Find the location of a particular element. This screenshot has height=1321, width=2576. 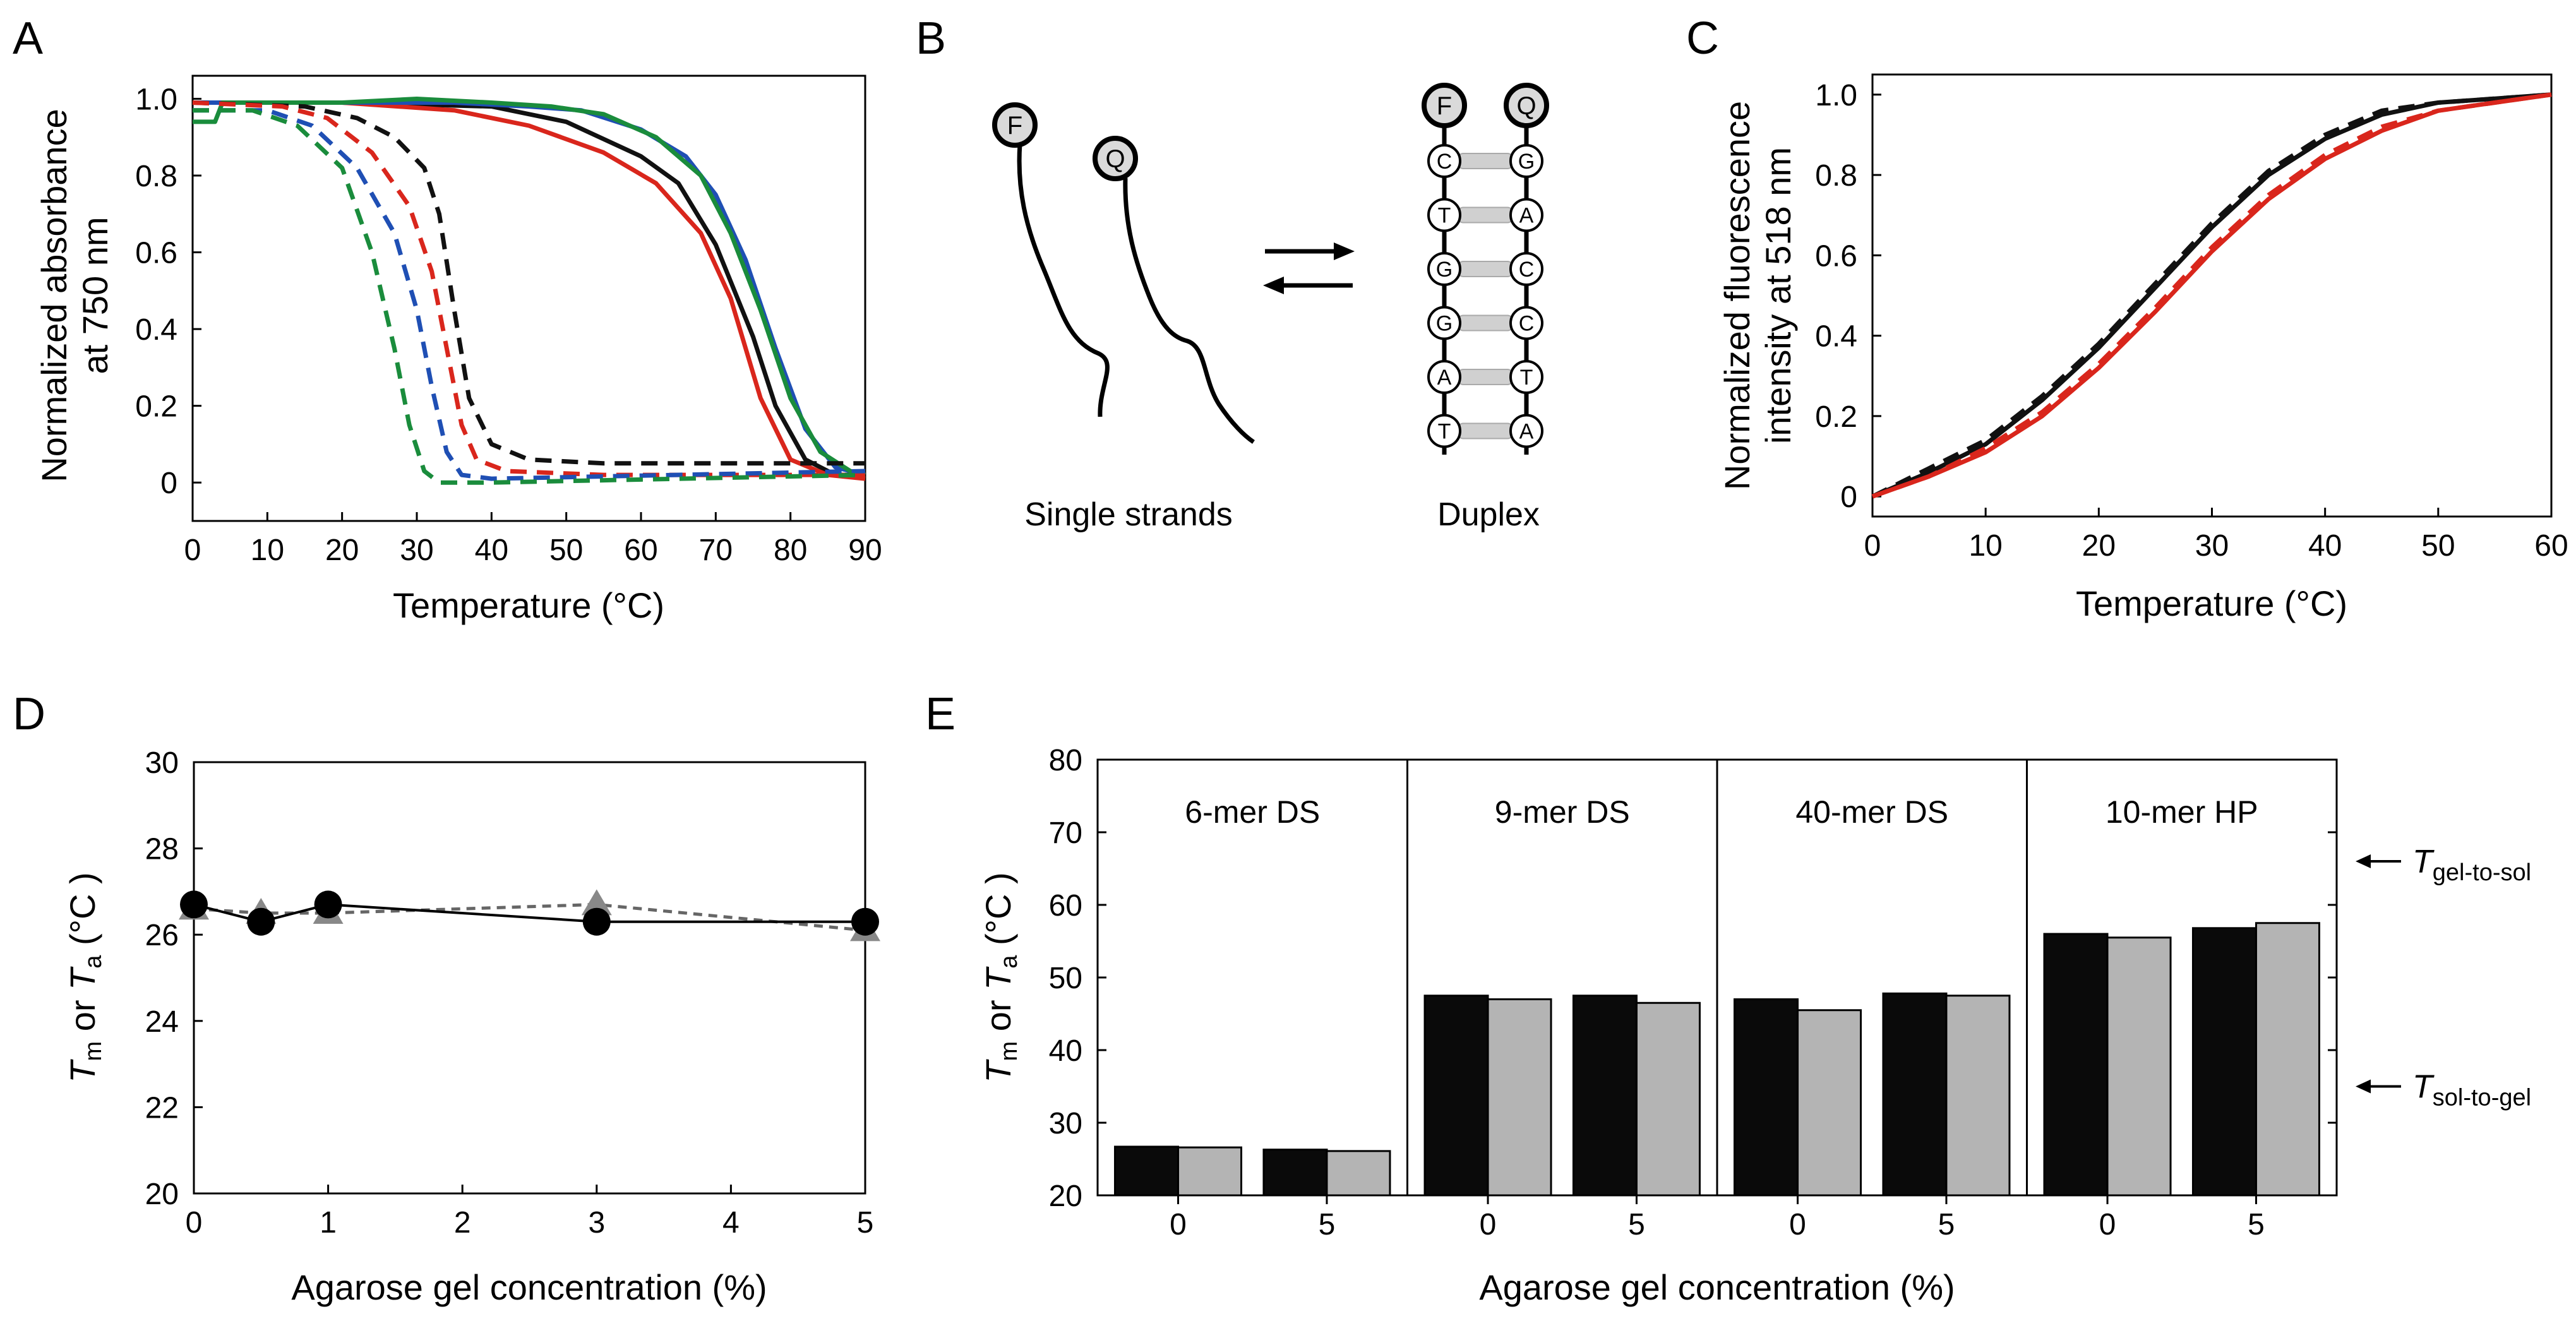

chart-a-ticks: 0 10 20 30 40 50 60 70 80 90 0 0.2 0.4 0.6 0.8 1.0 is located at coordinates (508, 325).